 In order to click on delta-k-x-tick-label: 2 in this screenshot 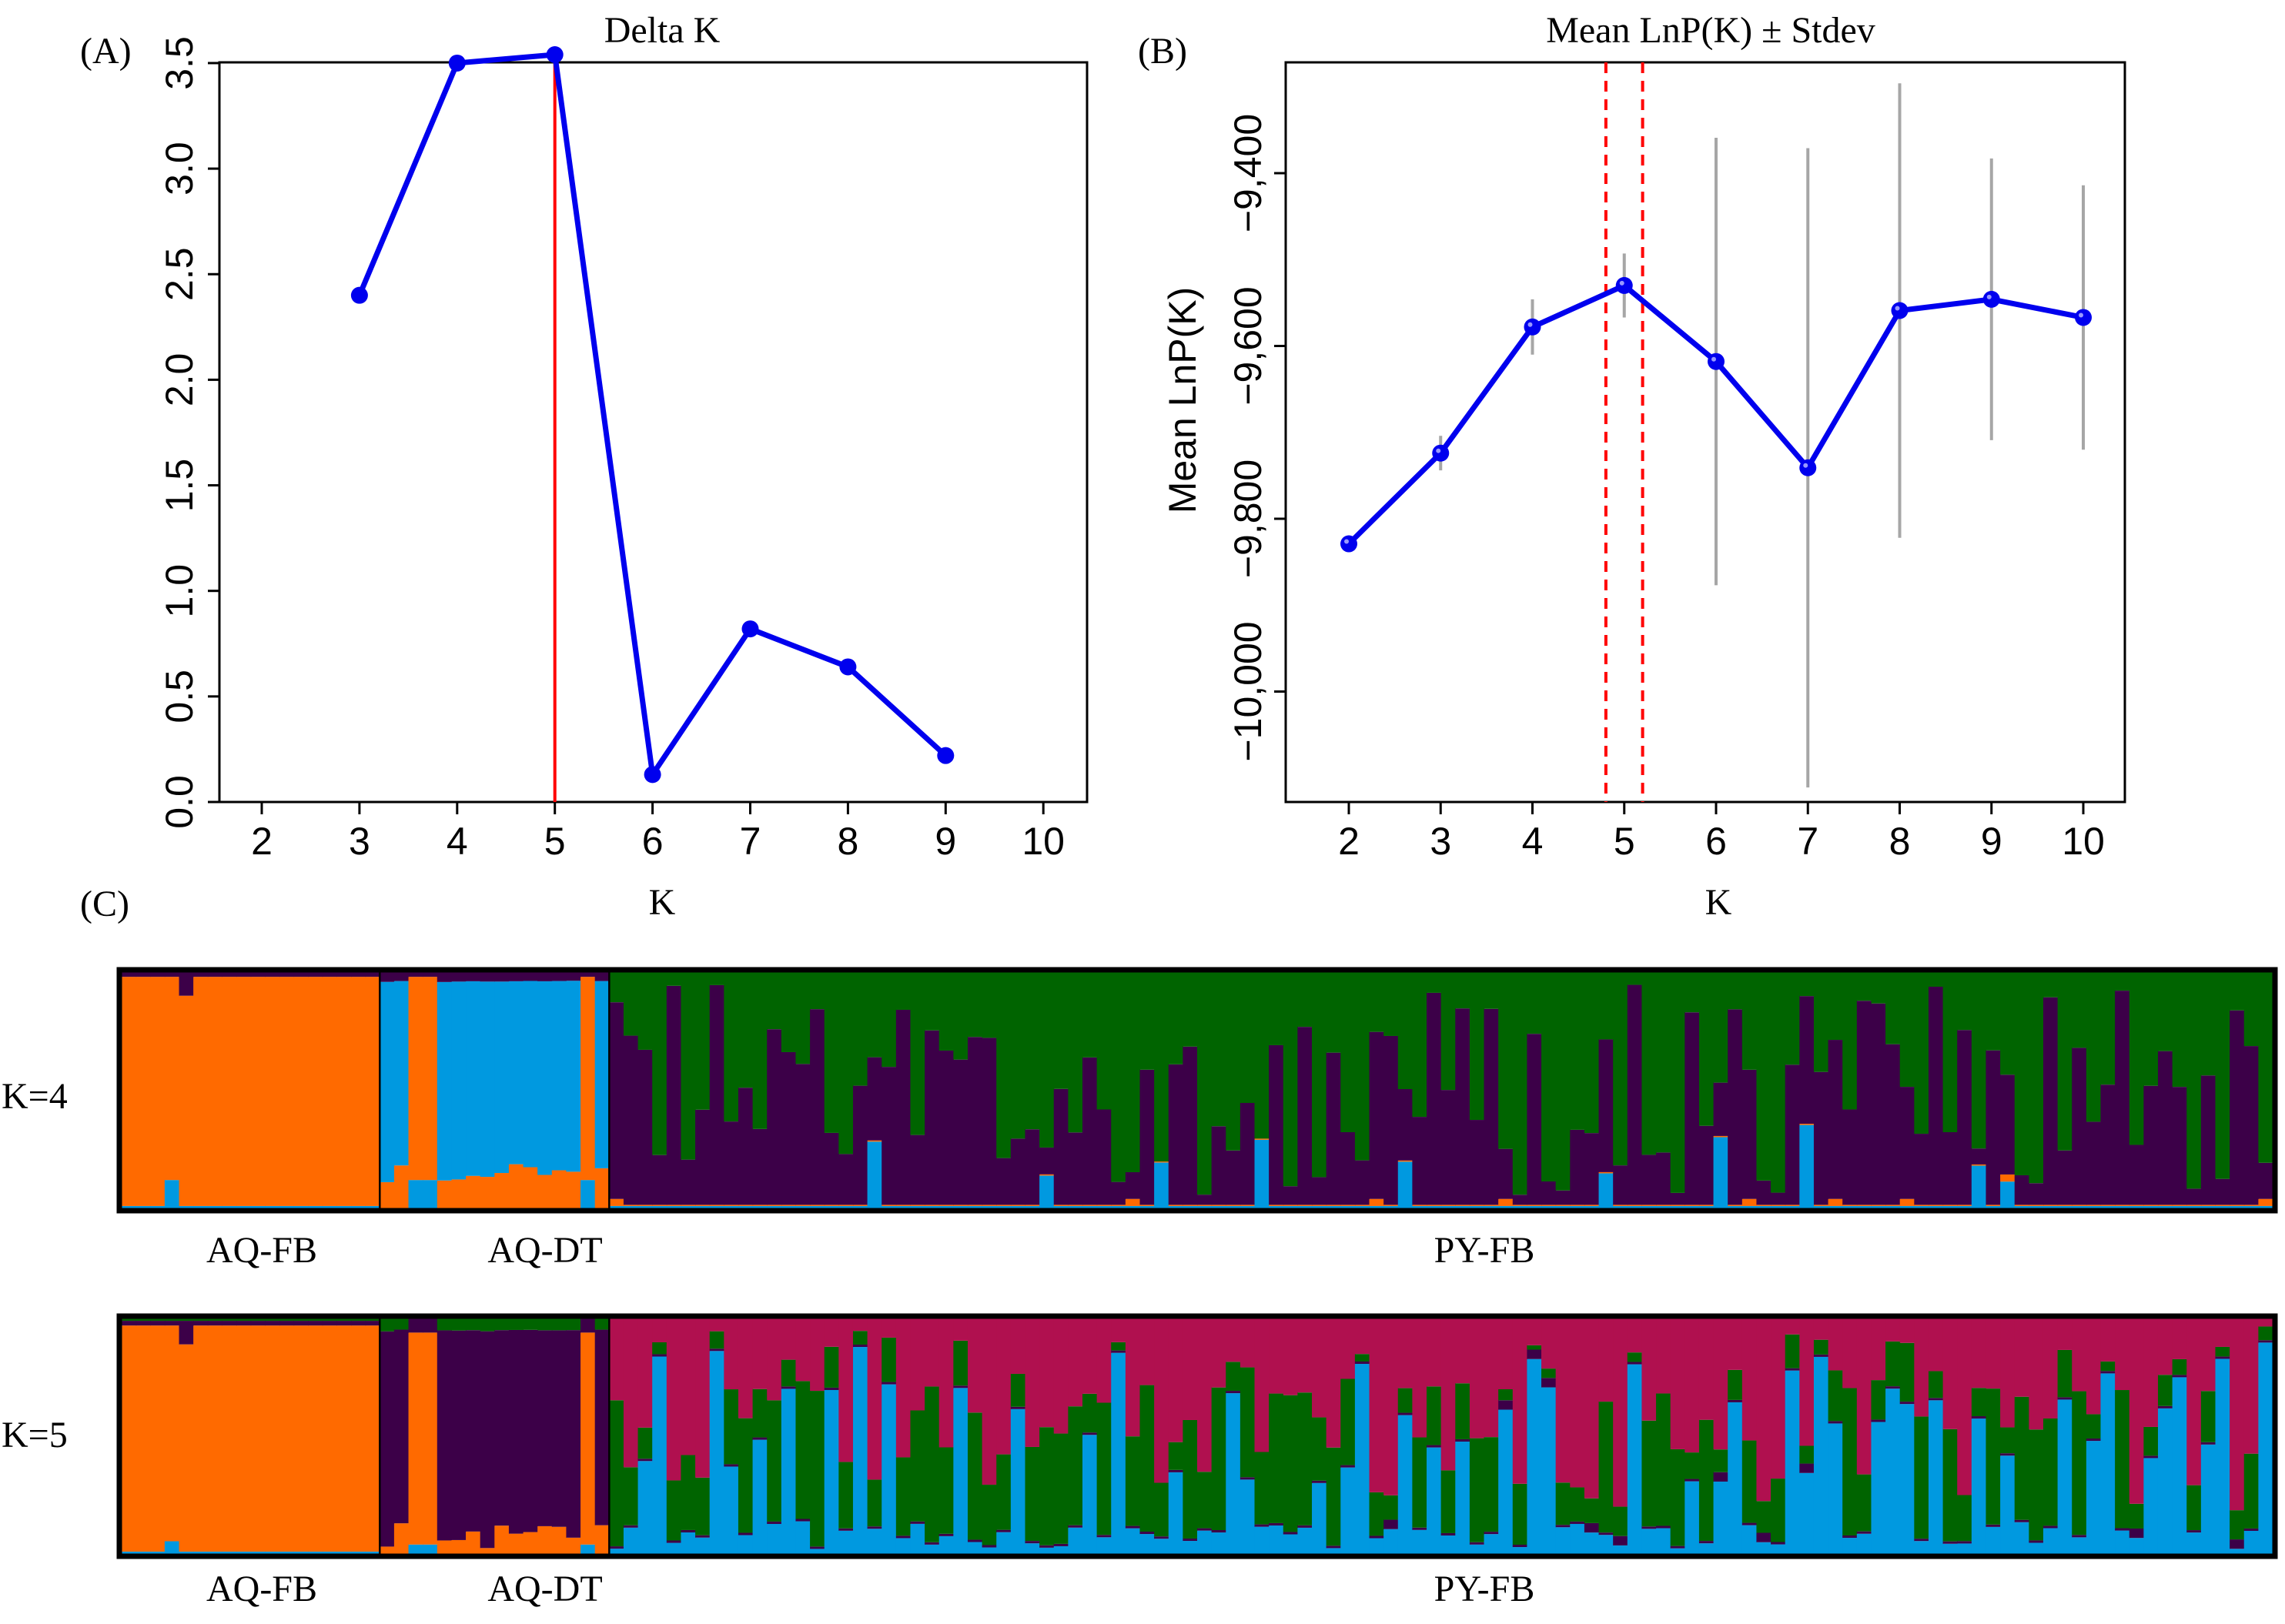, I will do `click(262, 841)`.